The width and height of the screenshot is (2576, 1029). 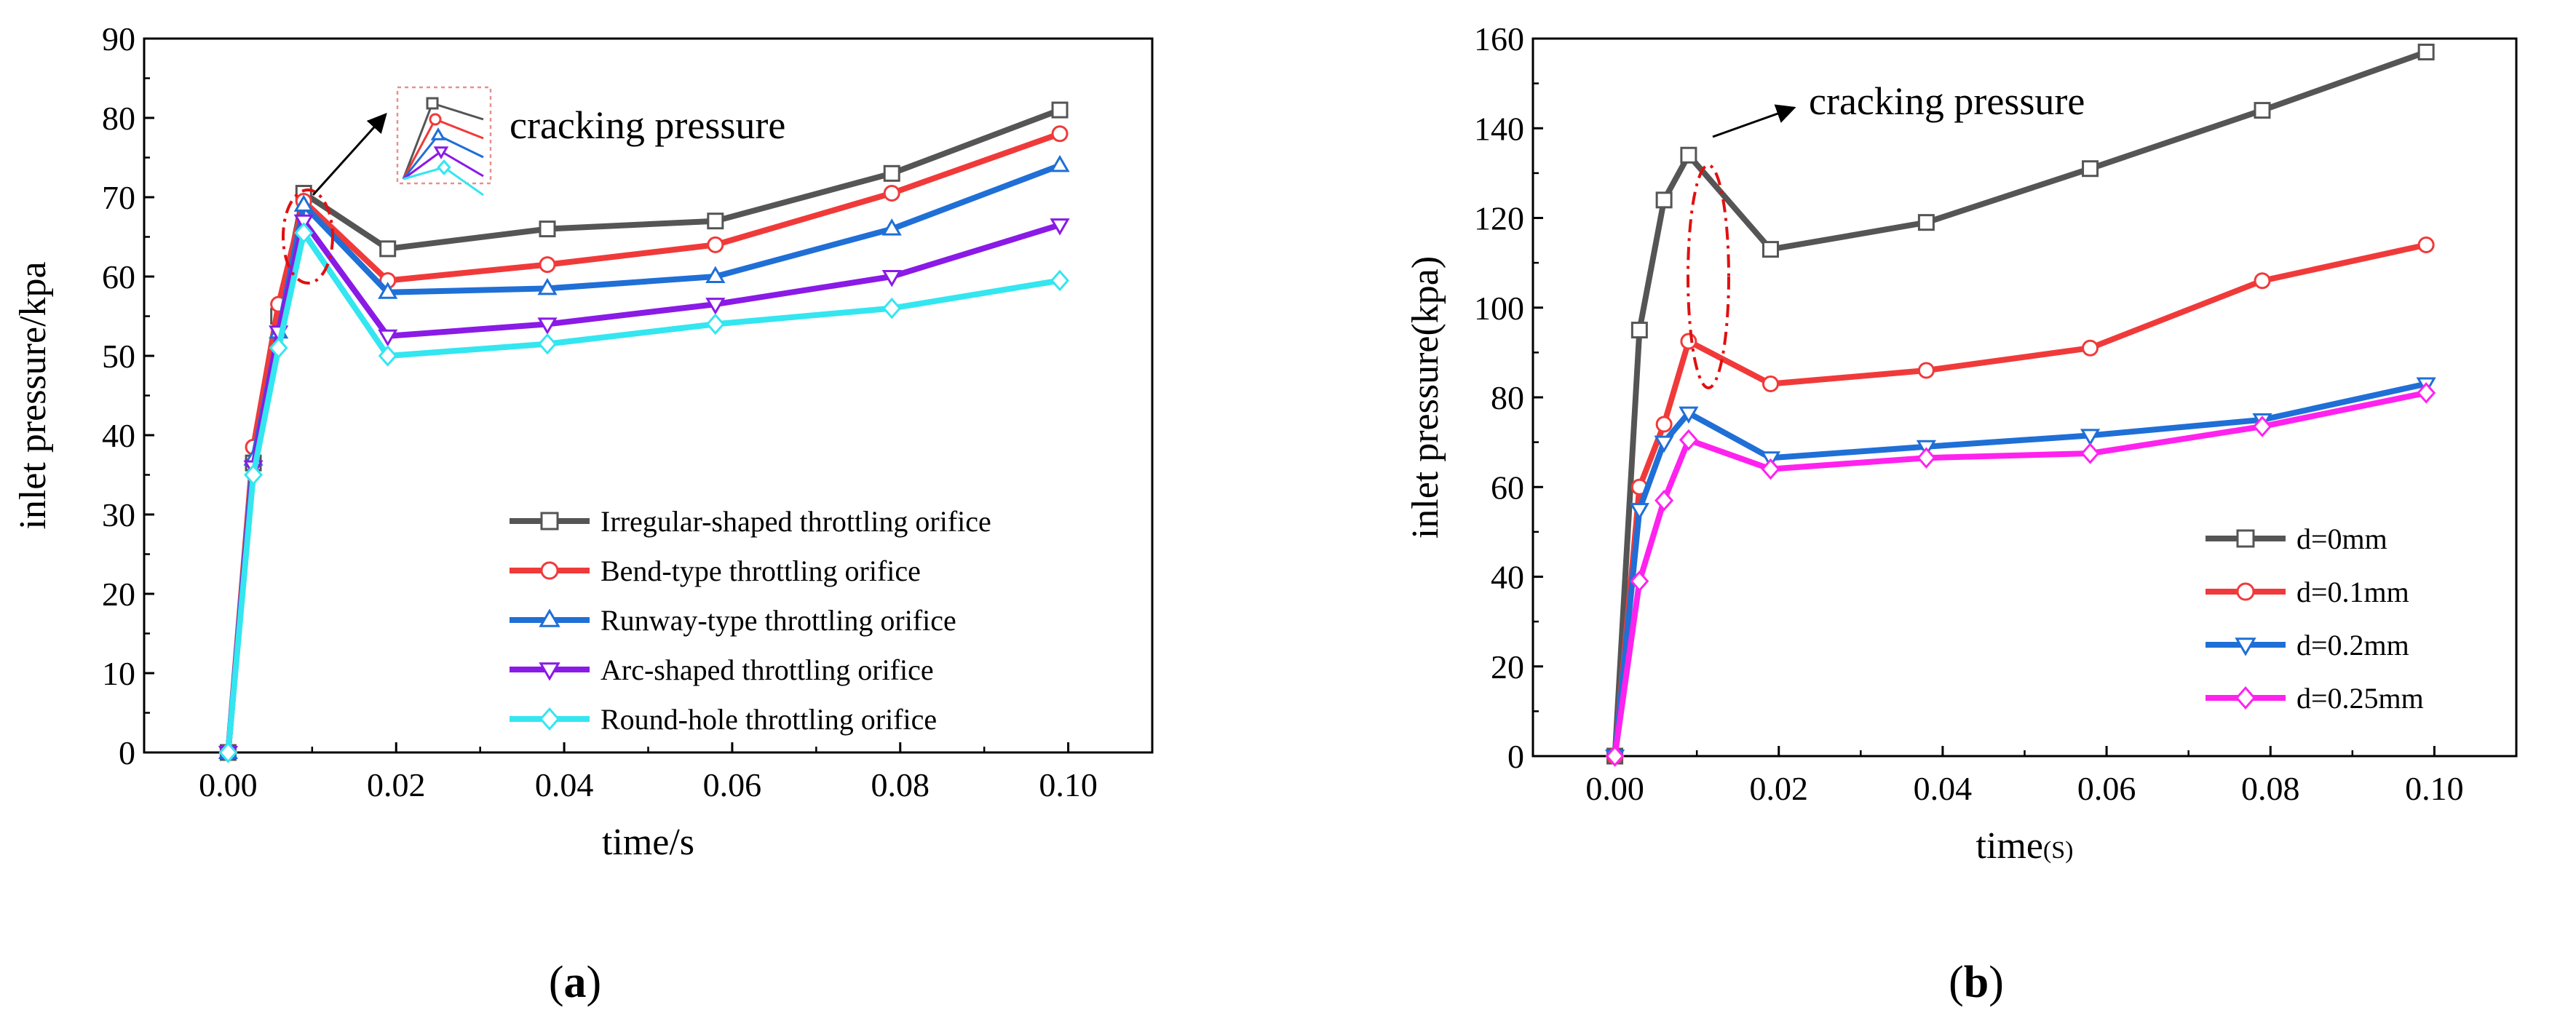 What do you see at coordinates (648, 842) in the screenshot?
I see `x-axis-label: time/s` at bounding box center [648, 842].